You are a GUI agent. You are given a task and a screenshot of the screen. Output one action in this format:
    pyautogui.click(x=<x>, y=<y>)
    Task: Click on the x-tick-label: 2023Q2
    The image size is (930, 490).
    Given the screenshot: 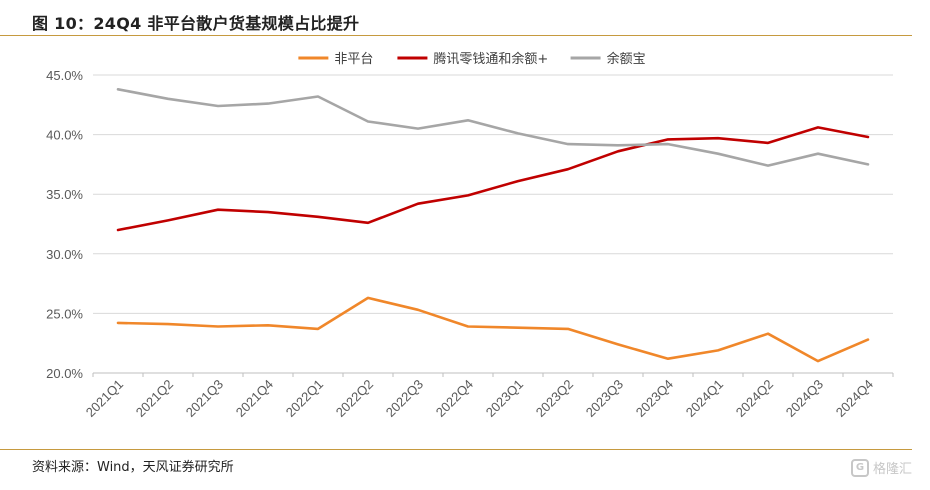 What is the action you would take?
    pyautogui.click(x=554, y=398)
    